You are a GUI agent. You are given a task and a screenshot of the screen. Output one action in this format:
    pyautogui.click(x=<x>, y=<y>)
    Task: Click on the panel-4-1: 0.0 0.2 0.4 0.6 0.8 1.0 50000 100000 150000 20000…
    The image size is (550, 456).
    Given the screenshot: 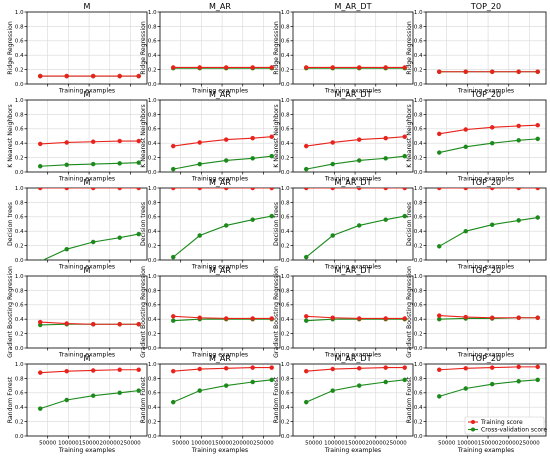 What is the action you would take?
    pyautogui.click(x=210, y=404)
    